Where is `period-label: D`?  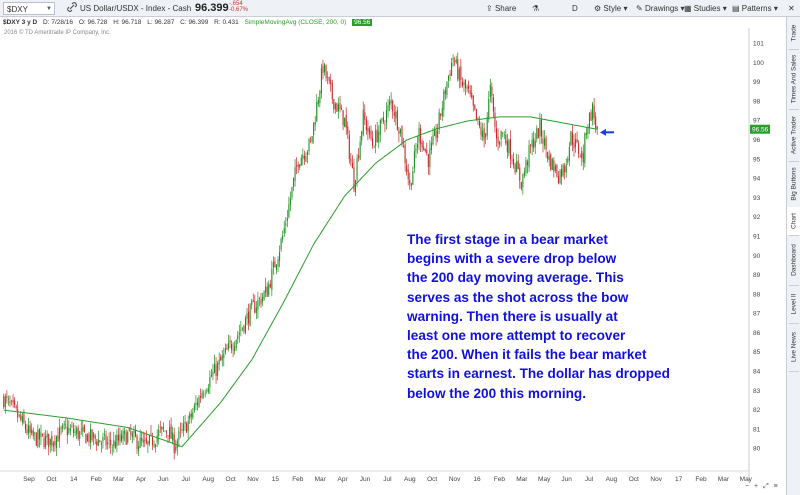
period-label: D is located at coordinates (575, 8).